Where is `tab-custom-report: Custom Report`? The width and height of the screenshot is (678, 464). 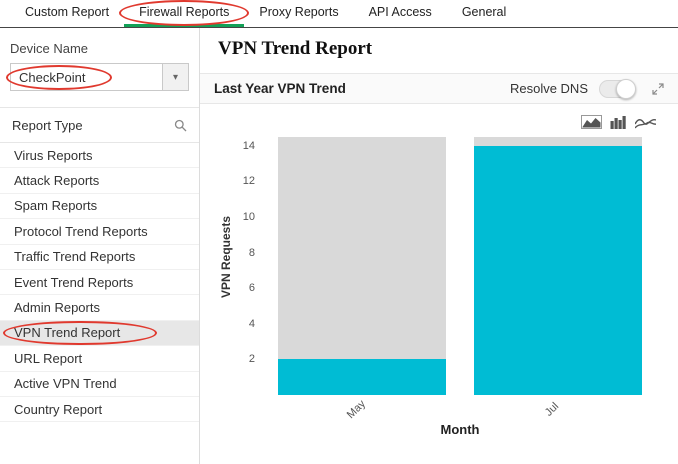 tab-custom-report: Custom Report is located at coordinates (67, 13).